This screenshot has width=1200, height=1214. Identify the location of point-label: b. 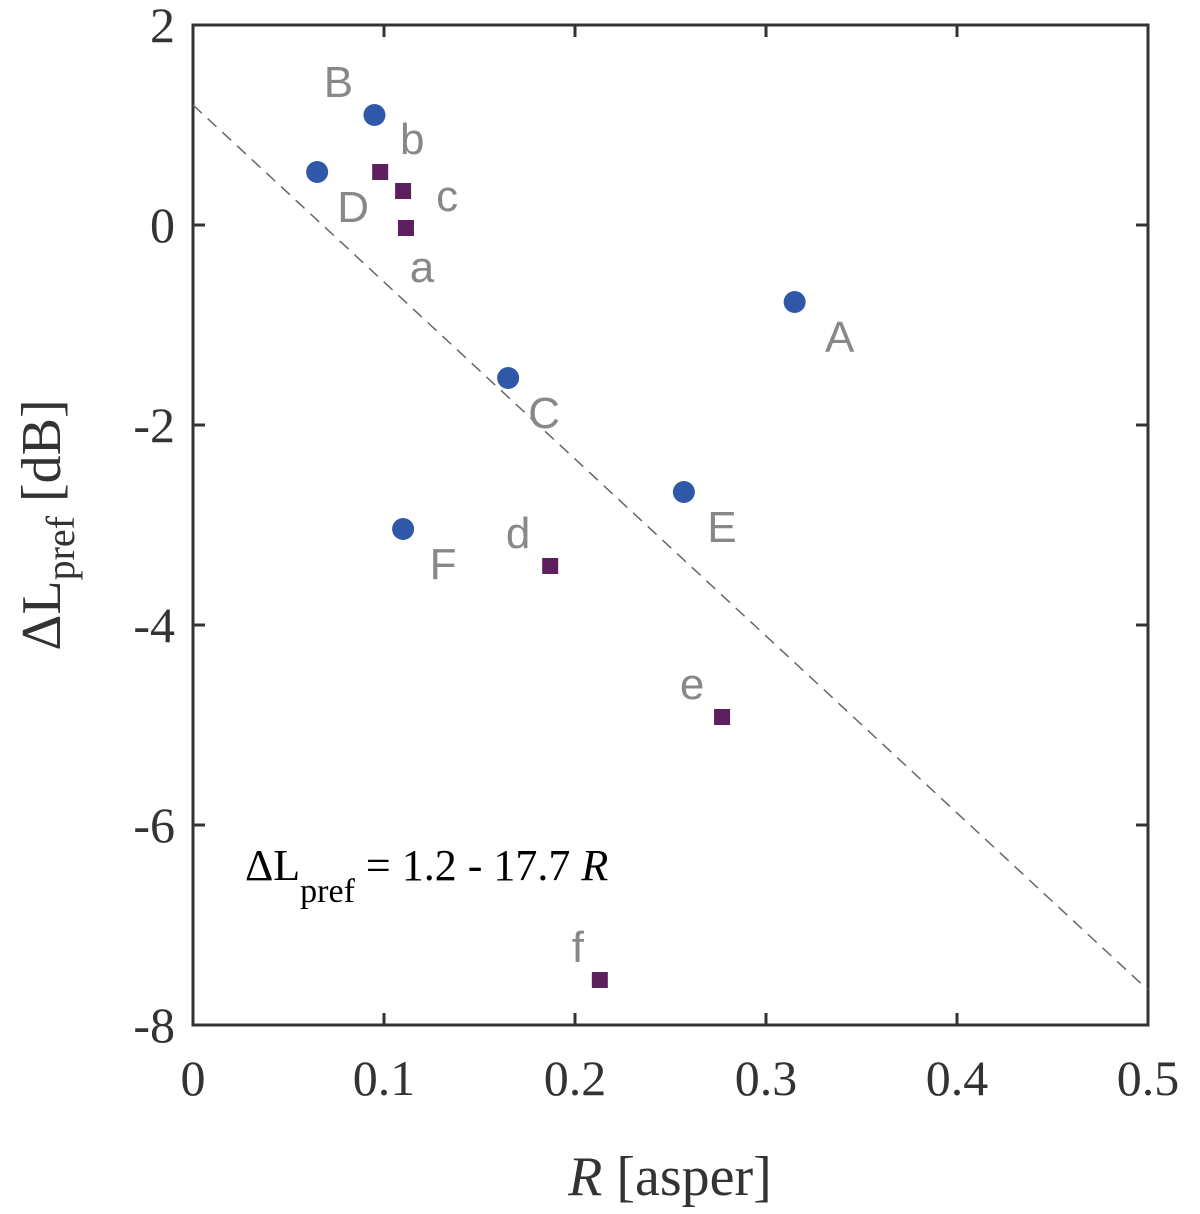
(412, 139).